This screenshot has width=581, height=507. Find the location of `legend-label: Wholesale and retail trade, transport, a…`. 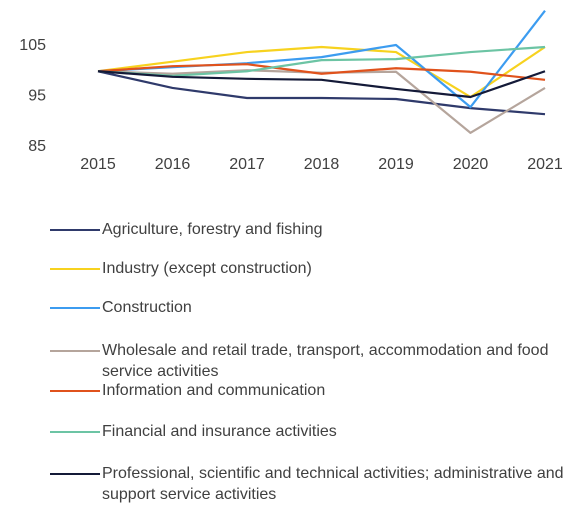

legend-label: Wholesale and retail trade, transport, a… is located at coordinates (325, 361).